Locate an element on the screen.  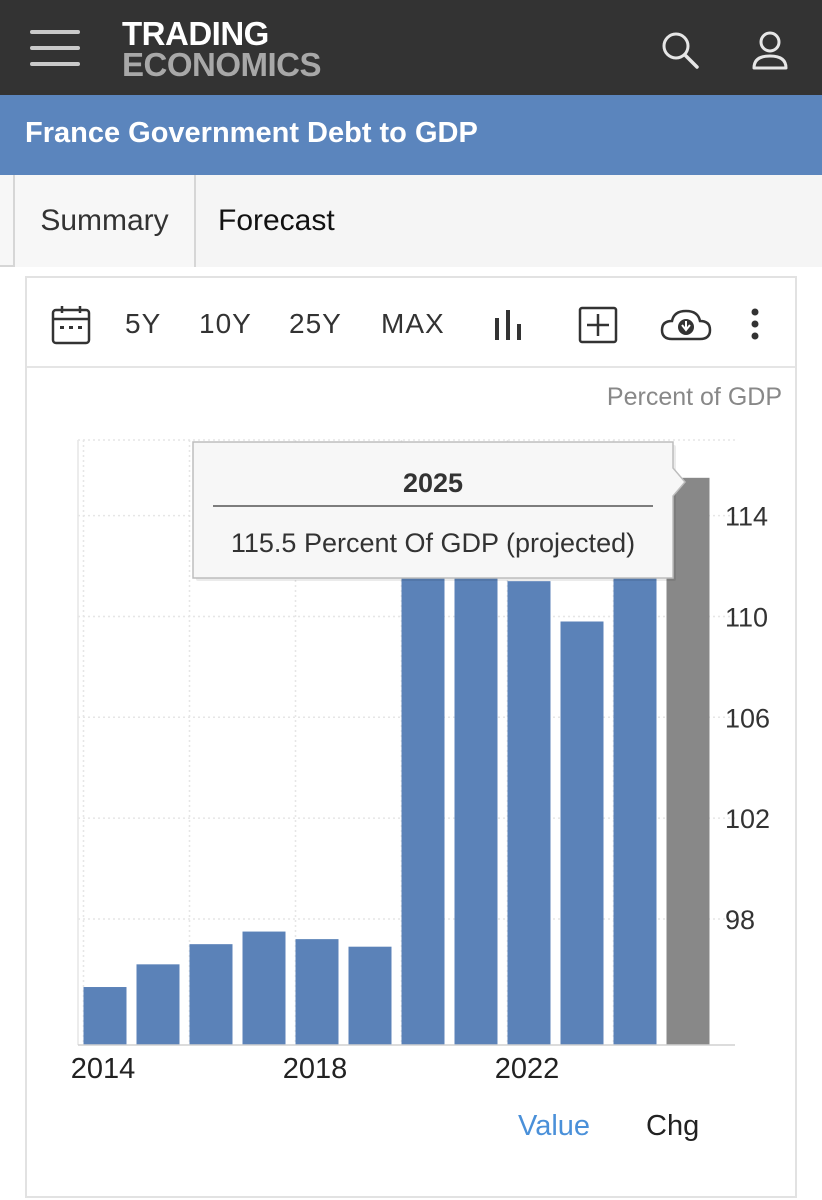
range-5y-button: 5Y is located at coordinates (143, 323).